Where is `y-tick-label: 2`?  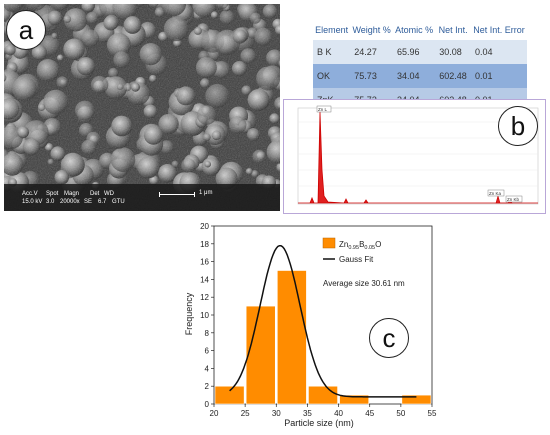 y-tick-label: 2 is located at coordinates (207, 386).